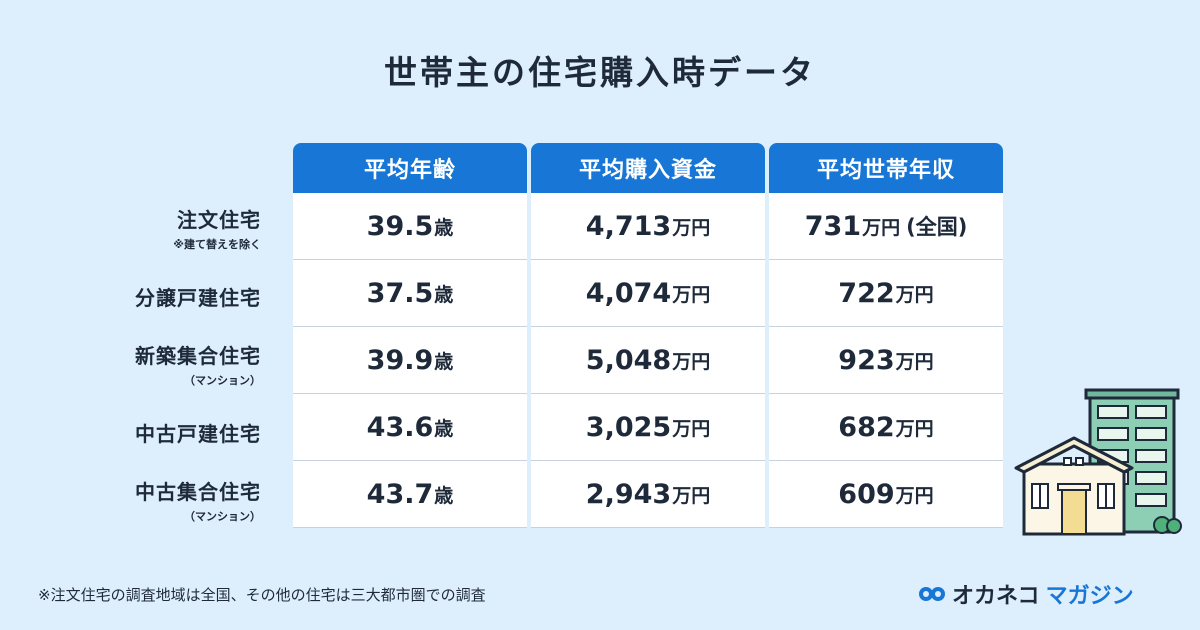 The height and width of the screenshot is (630, 1200). What do you see at coordinates (628, 494) in the screenshot?
I see `cell-value: 2,943` at bounding box center [628, 494].